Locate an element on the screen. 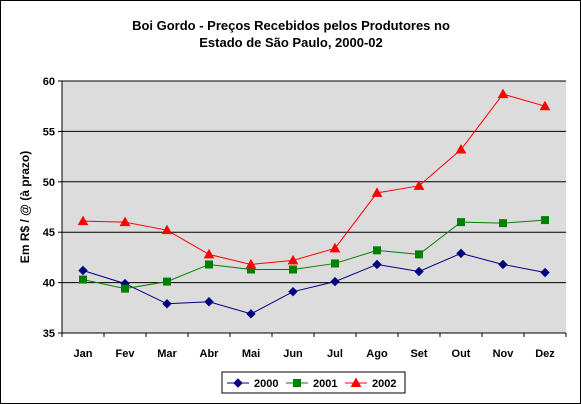 This screenshot has width=581, height=404. legend-marker-2000 is located at coordinates (238, 383).